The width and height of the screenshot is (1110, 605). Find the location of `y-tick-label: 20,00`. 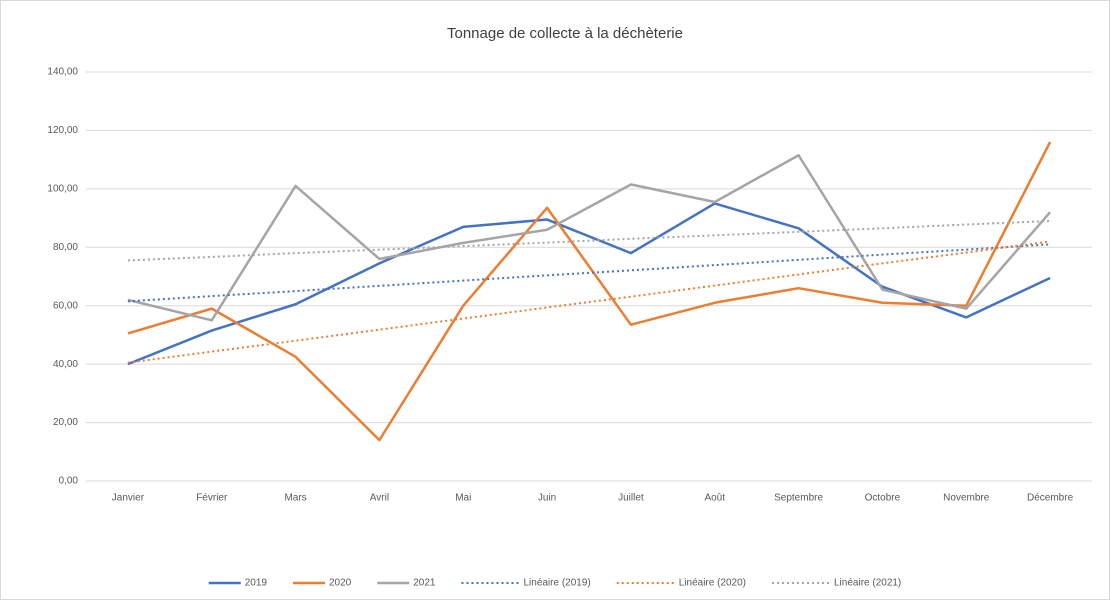

y-tick-label: 20,00 is located at coordinates (65, 422).